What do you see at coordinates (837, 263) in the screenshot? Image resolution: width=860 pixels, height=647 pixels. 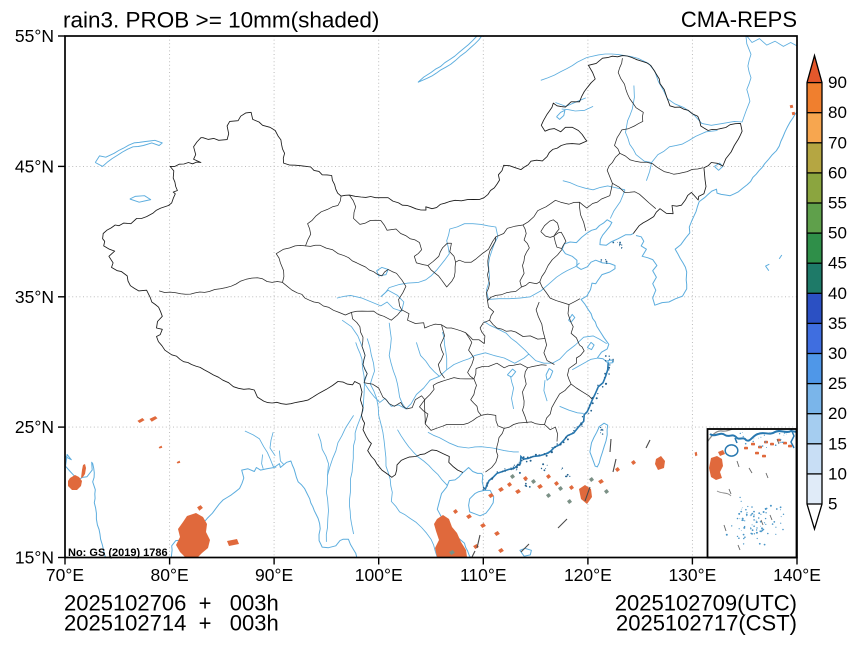 I see `svg-text: 45` at bounding box center [837, 263].